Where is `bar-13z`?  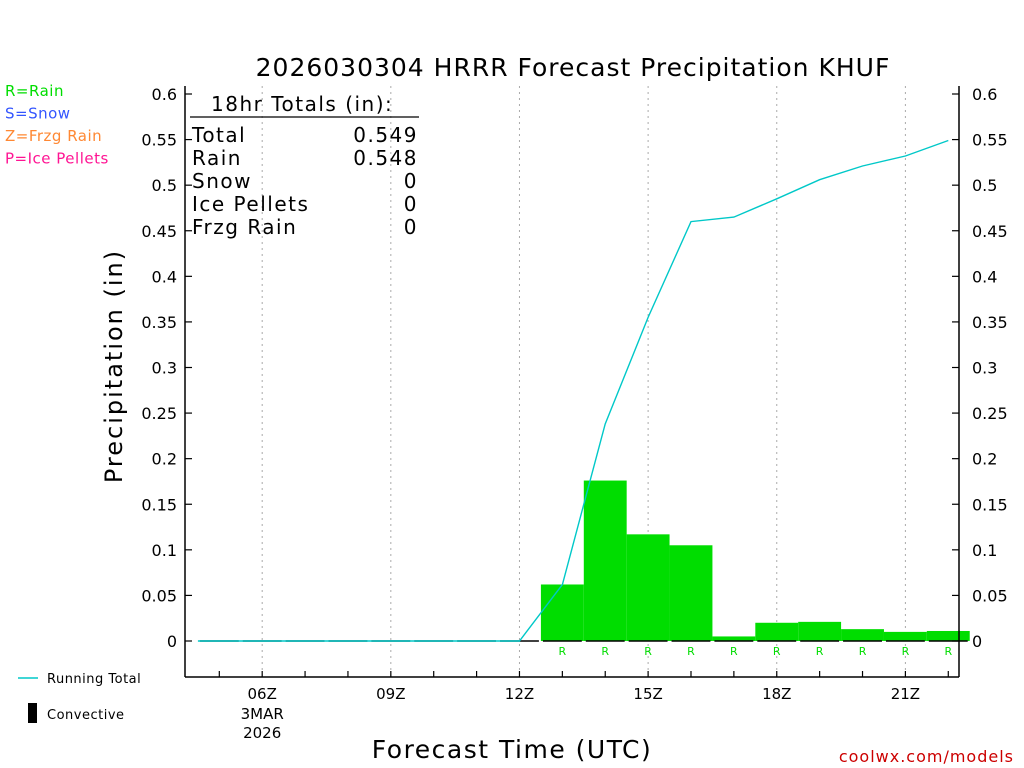
bar-13z is located at coordinates (562, 612).